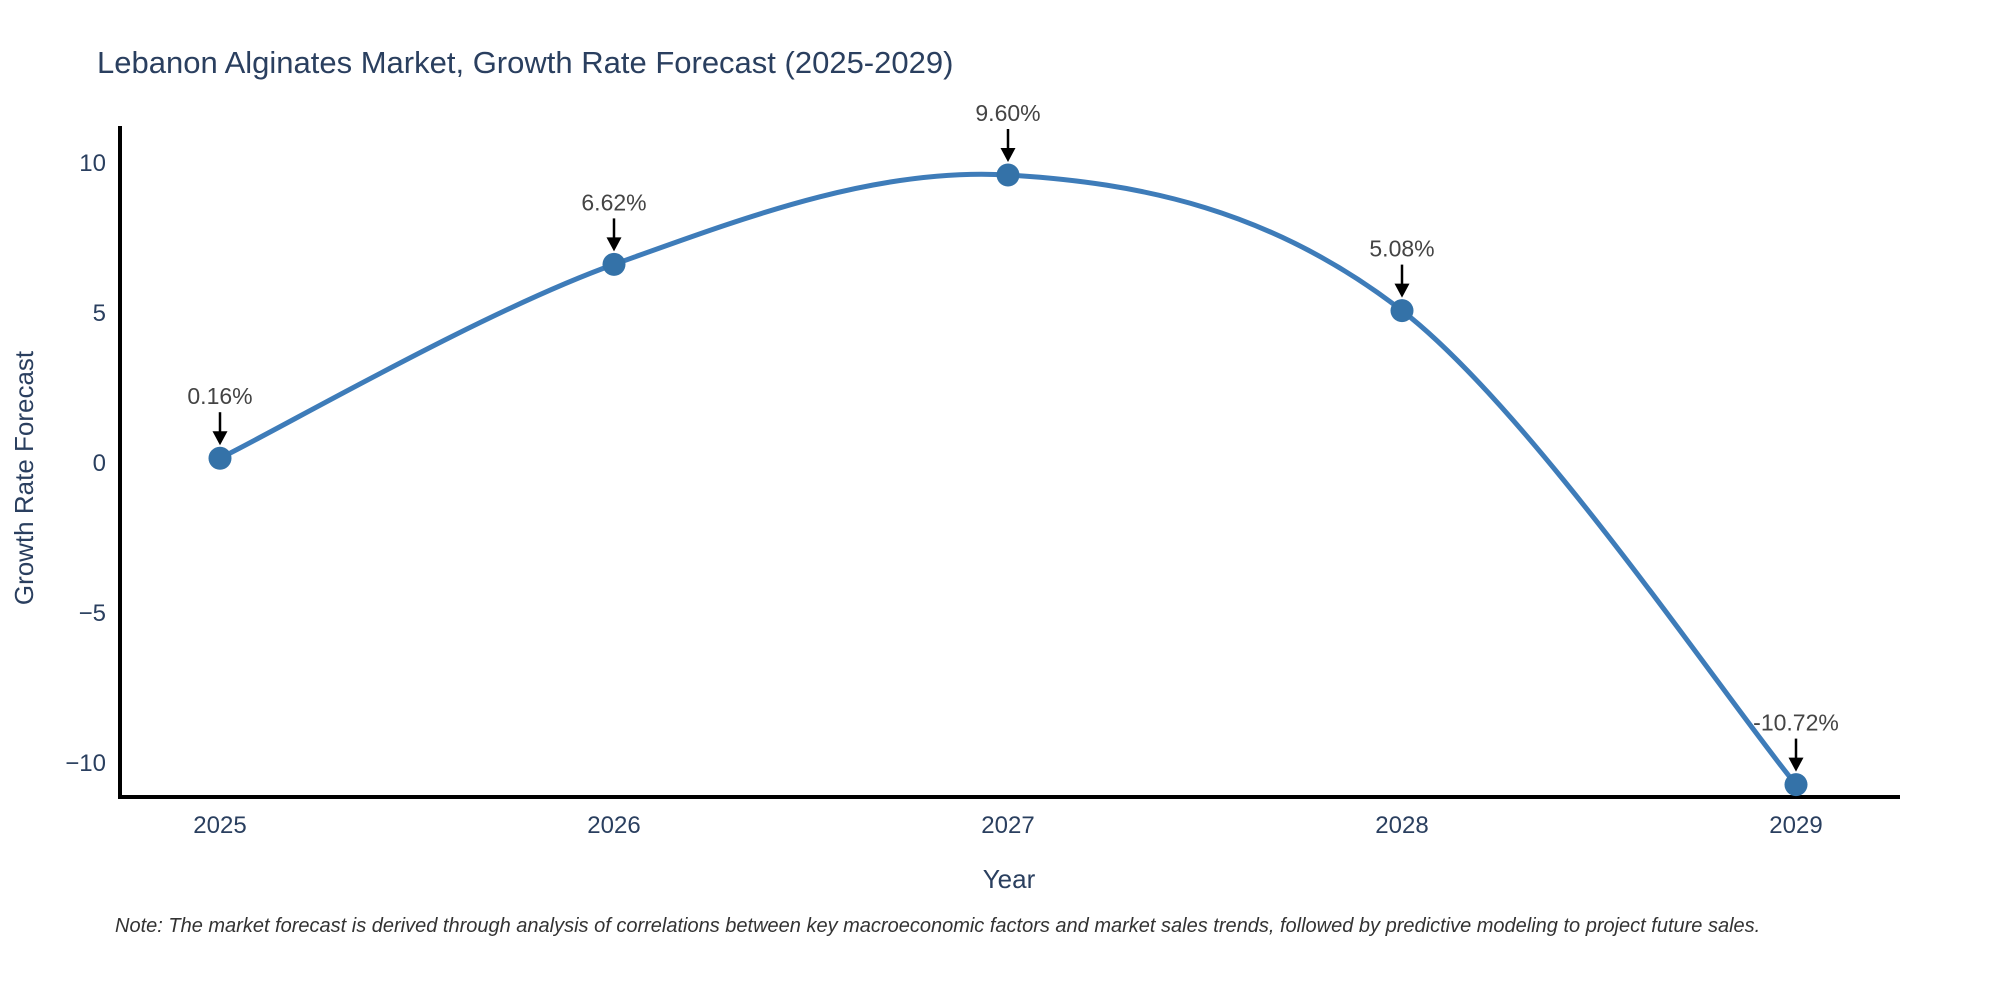 The height and width of the screenshot is (1000, 2000). I want to click on x-tick-label: 2029, so click(1795, 825).